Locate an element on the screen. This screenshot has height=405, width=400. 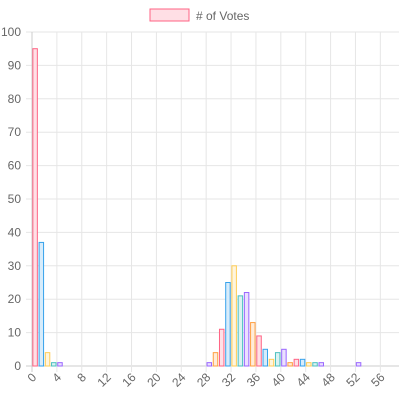
bar-x35 is located at coordinates (253, 344).